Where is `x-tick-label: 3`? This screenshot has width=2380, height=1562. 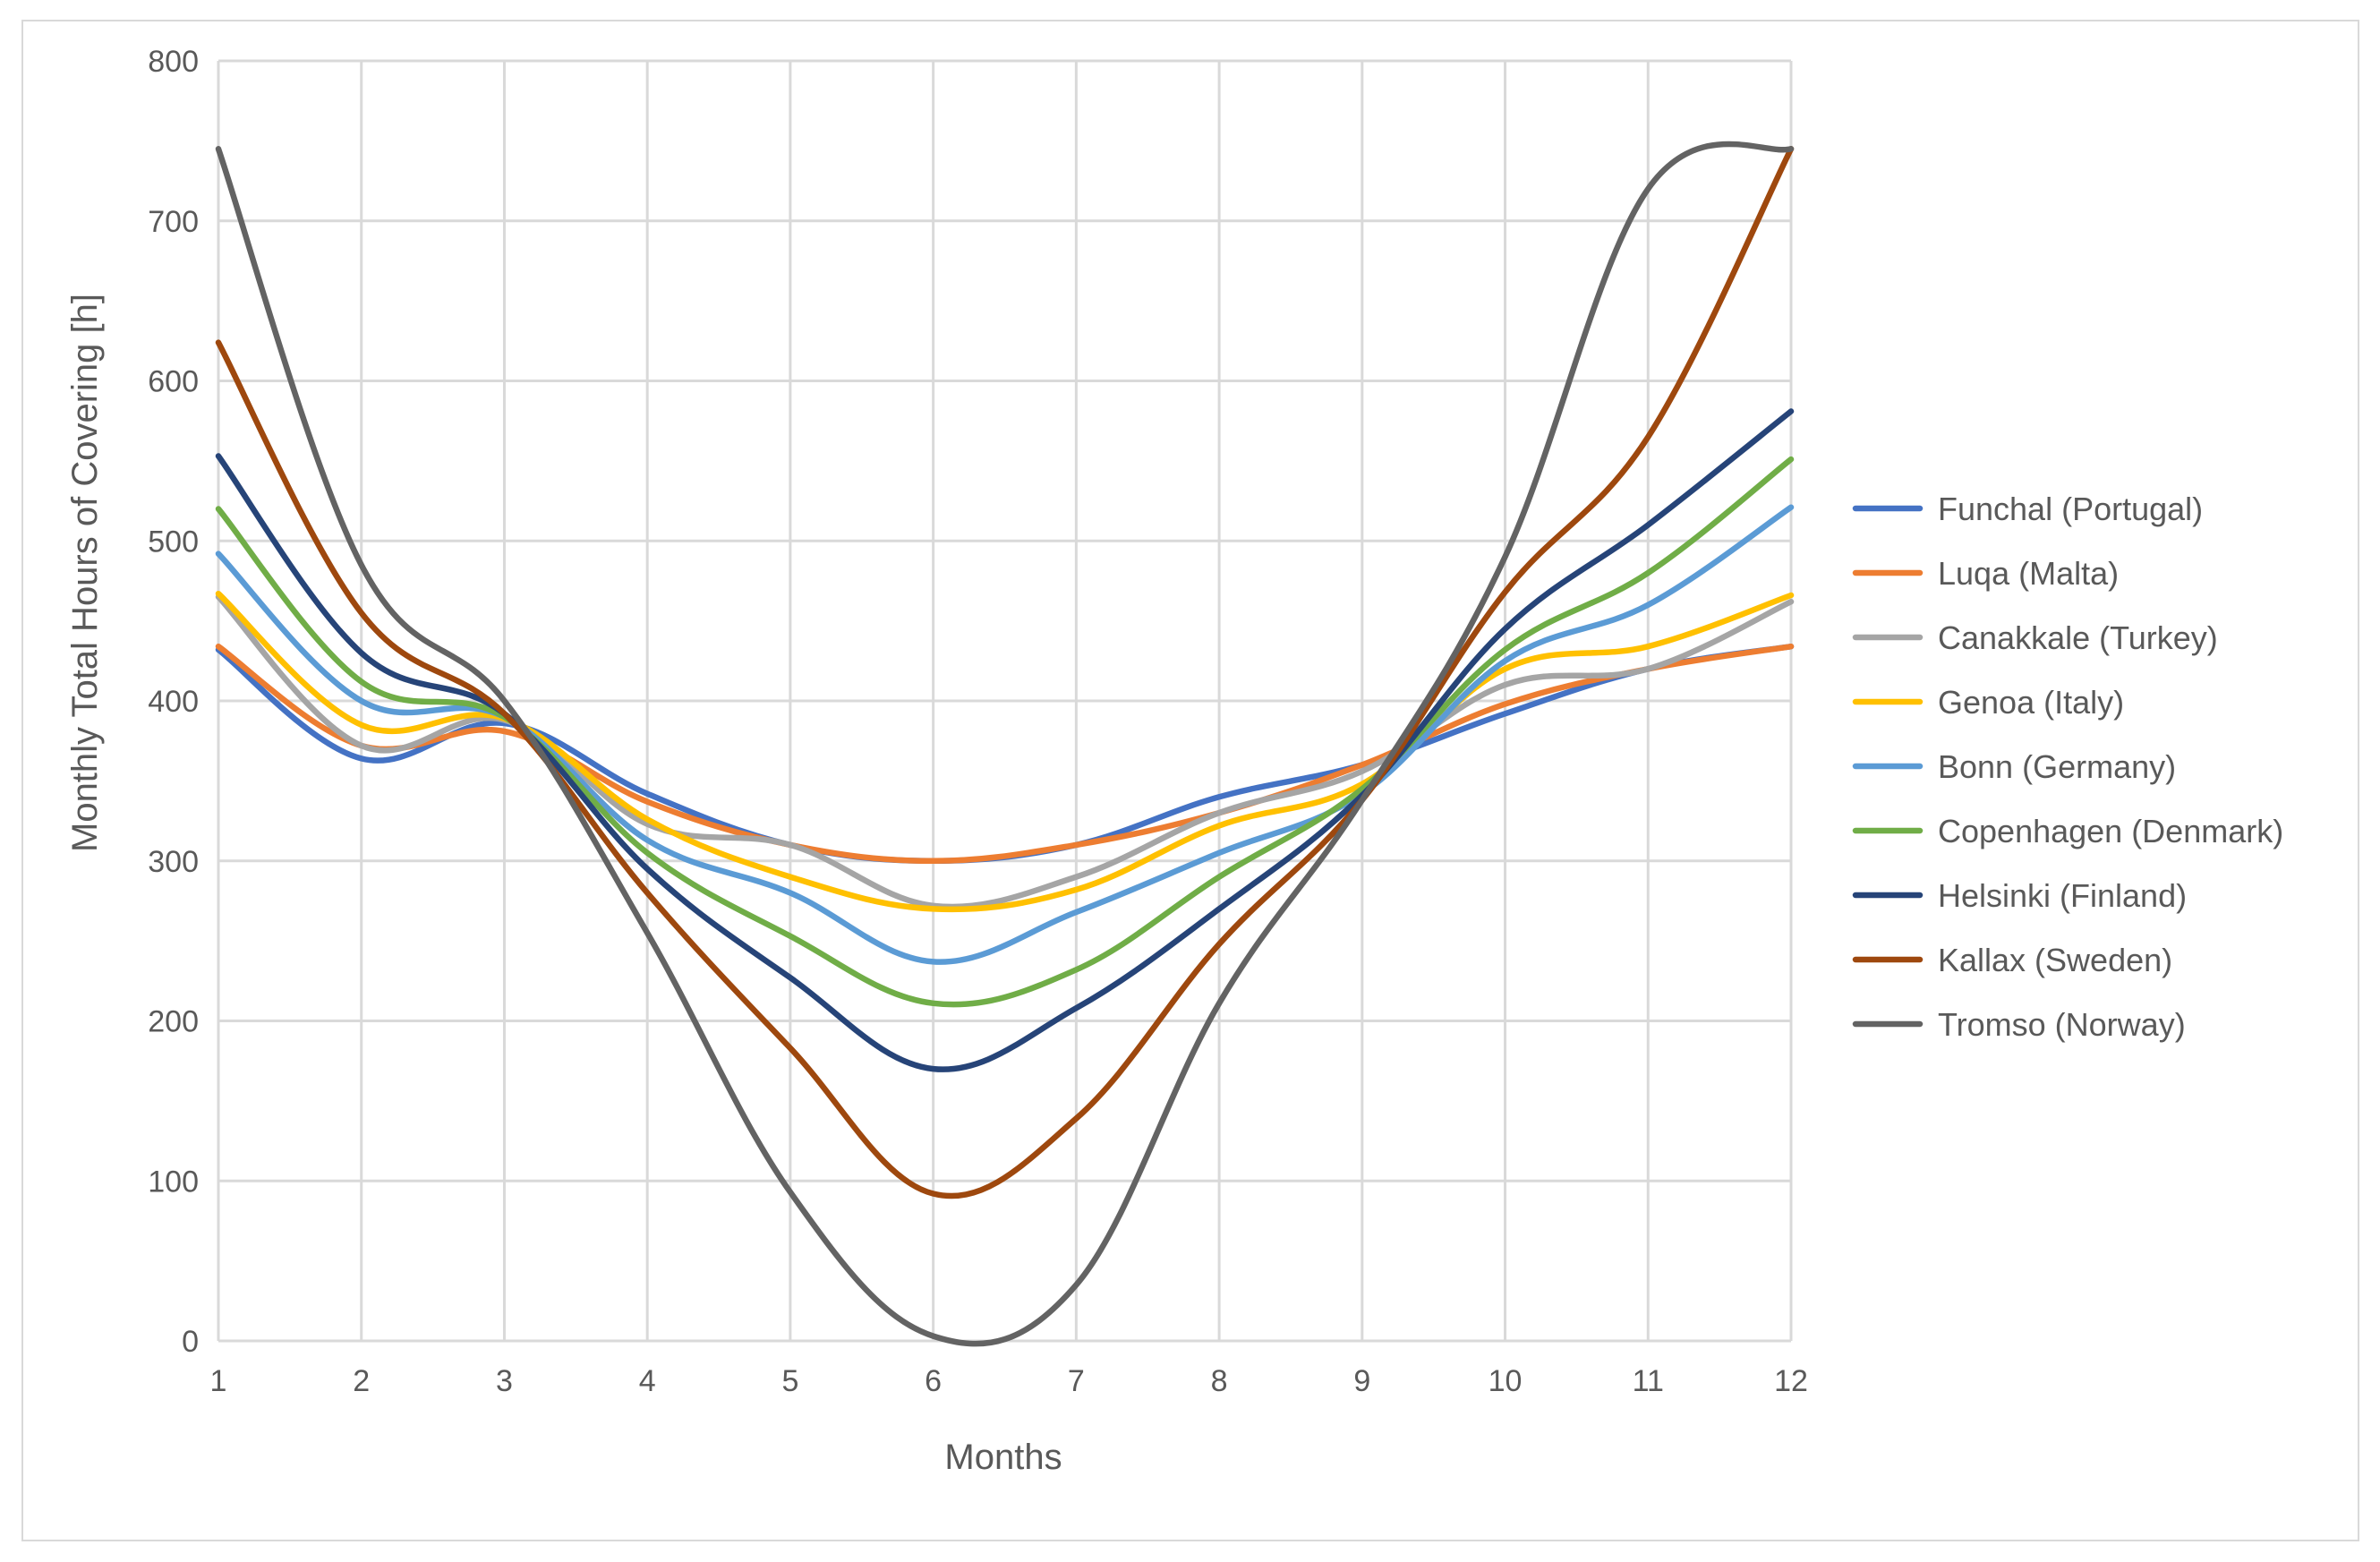
x-tick-label: 3 is located at coordinates (505, 1381).